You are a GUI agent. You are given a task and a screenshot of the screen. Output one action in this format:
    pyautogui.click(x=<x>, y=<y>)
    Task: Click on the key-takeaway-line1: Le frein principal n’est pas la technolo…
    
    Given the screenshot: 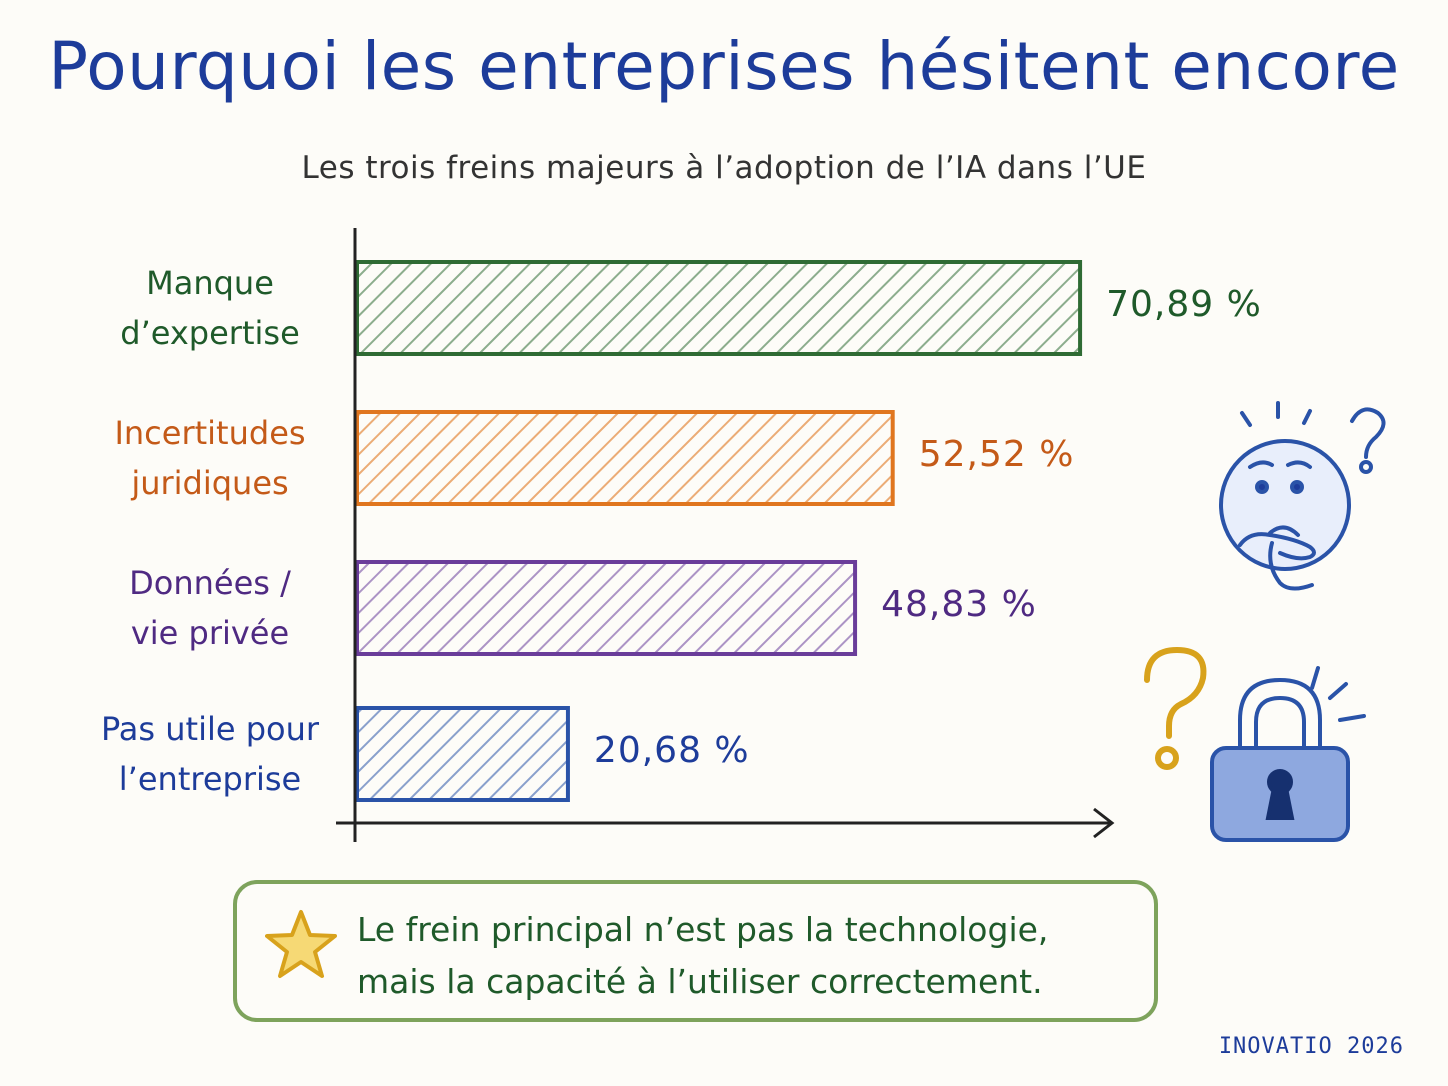 What is the action you would take?
    pyautogui.click(x=703, y=929)
    